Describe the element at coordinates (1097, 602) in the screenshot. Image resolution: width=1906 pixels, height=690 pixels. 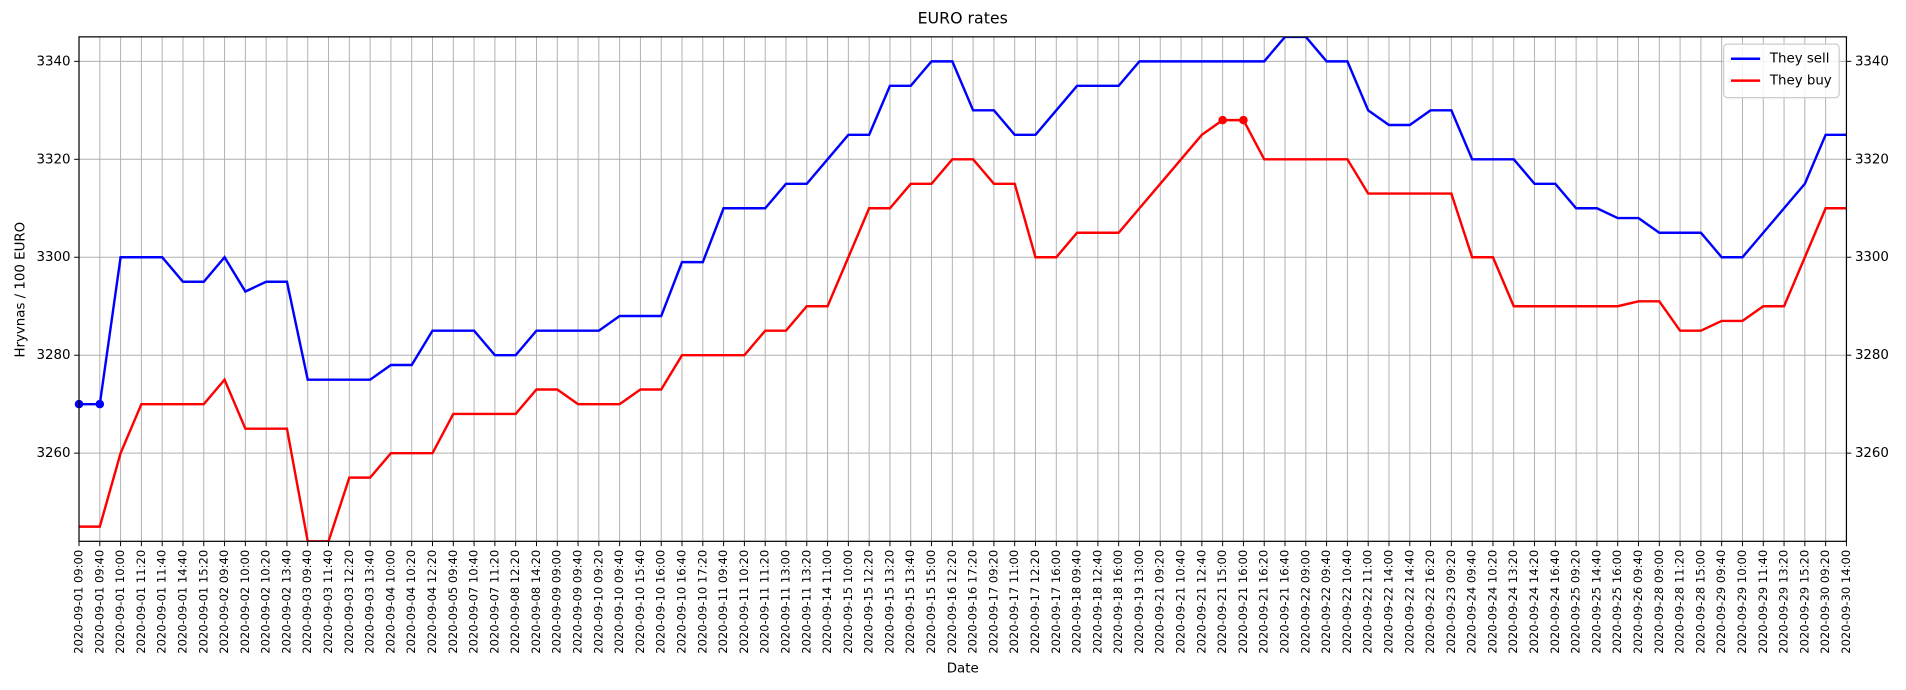
I see `x-tick-label: 2020-09-18 12:40` at that location.